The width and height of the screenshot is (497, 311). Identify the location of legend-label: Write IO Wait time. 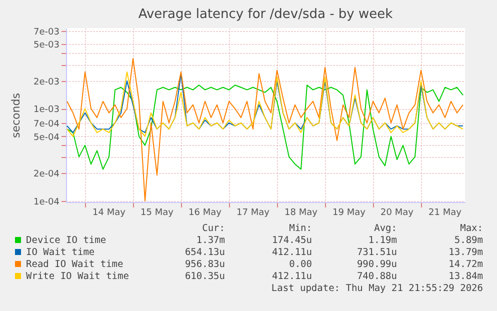
(78, 276).